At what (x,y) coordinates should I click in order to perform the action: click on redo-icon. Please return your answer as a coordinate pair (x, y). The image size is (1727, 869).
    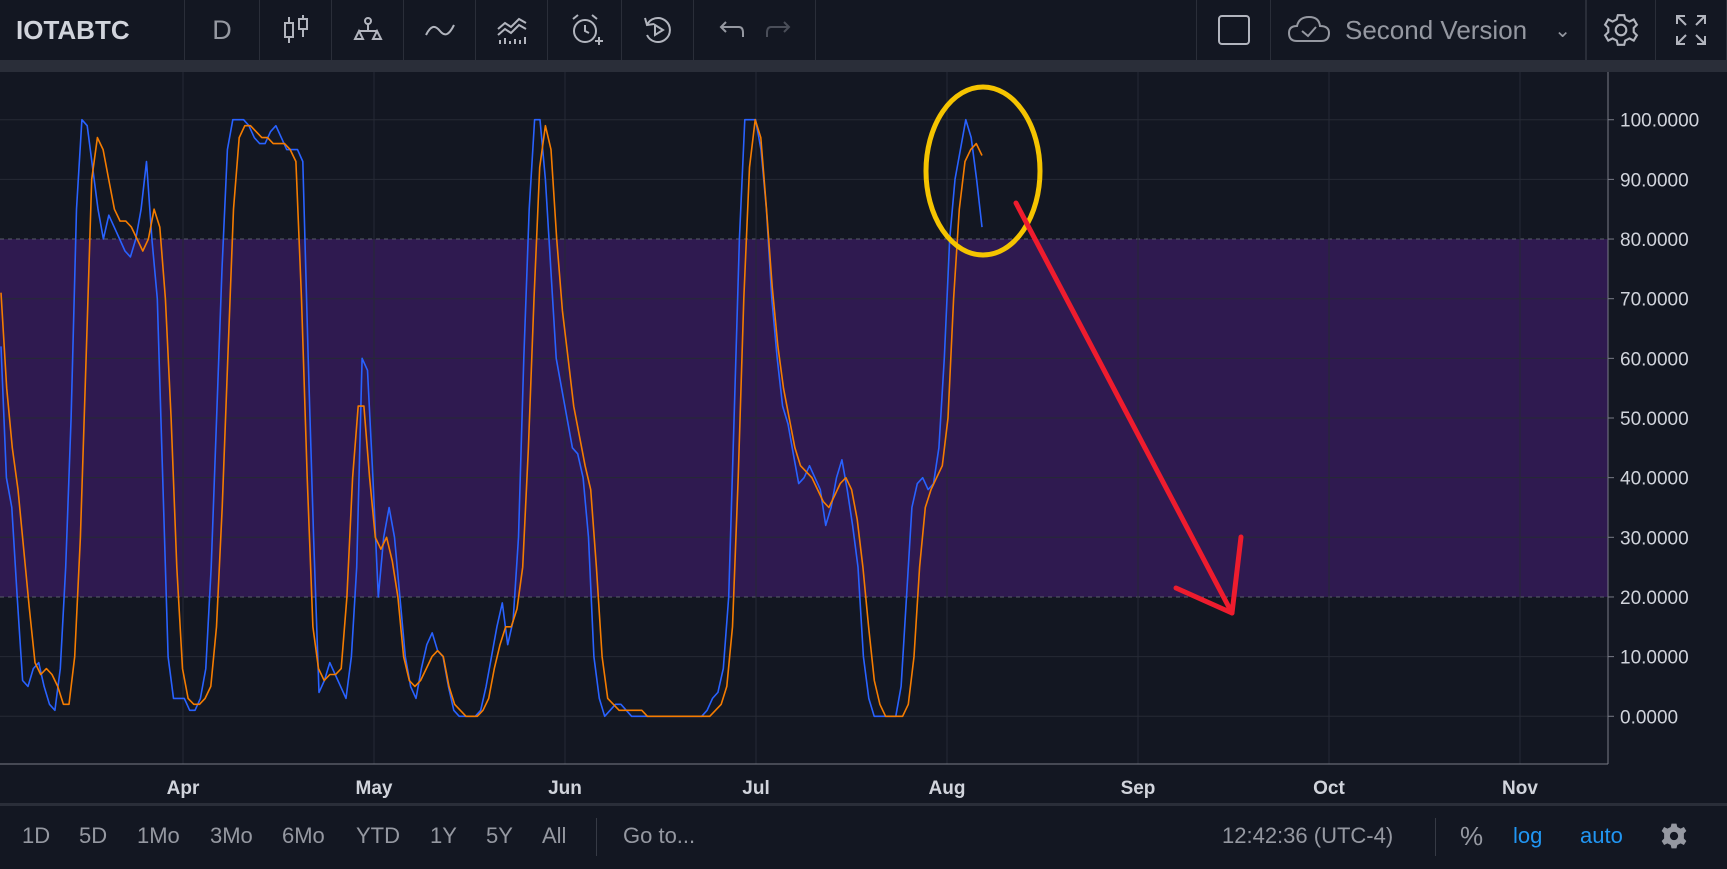
    Looking at the image, I should click on (777, 29).